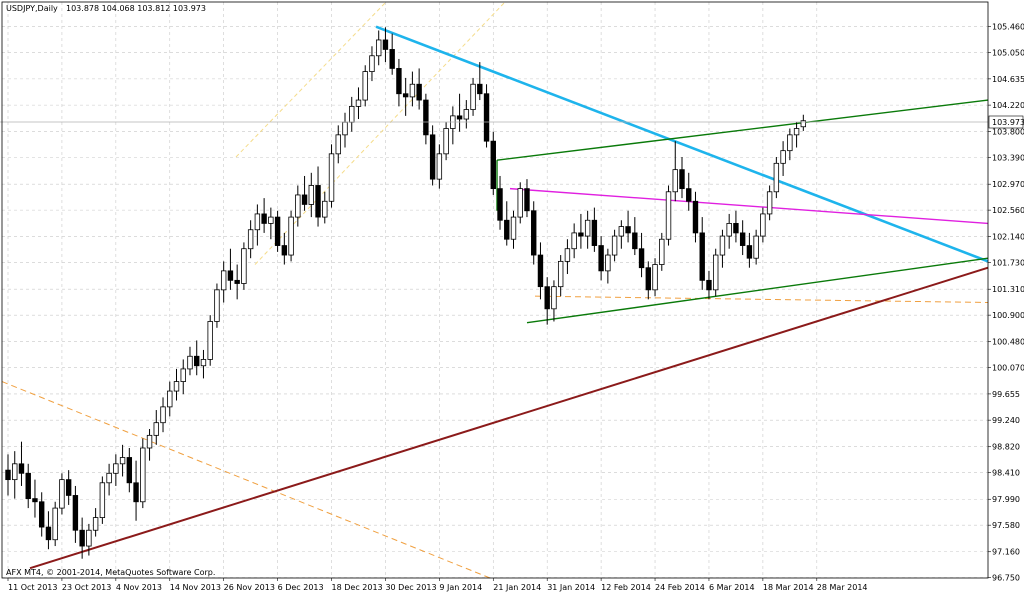  Describe the element at coordinates (32, 587) in the screenshot. I see `x-tick-label: 11 Oct 2013` at that location.